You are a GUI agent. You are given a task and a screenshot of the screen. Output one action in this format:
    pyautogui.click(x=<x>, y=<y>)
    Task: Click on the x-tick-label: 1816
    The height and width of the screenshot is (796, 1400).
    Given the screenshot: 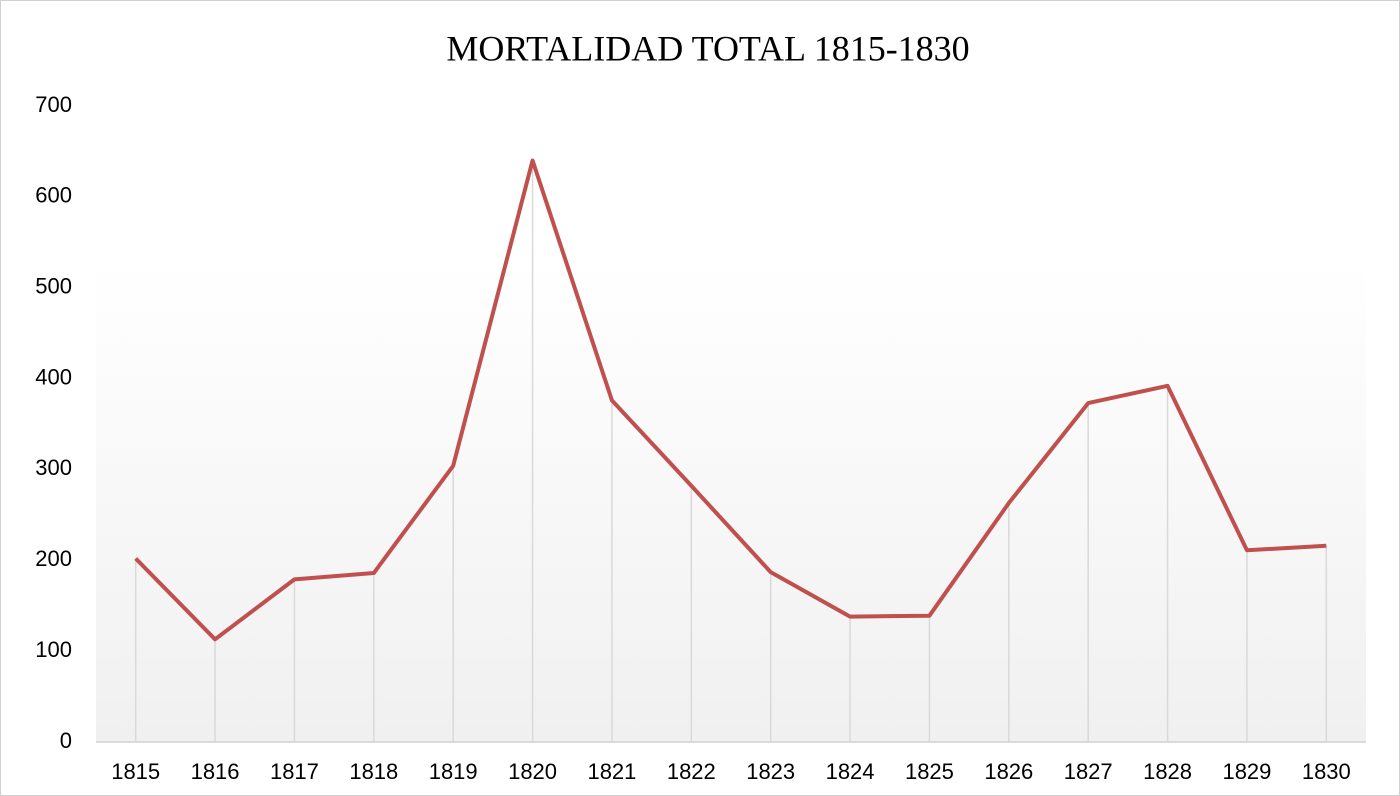 What is the action you would take?
    pyautogui.click(x=215, y=771)
    